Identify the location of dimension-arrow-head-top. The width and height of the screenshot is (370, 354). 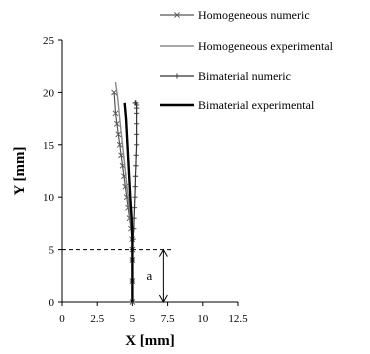
(163, 252).